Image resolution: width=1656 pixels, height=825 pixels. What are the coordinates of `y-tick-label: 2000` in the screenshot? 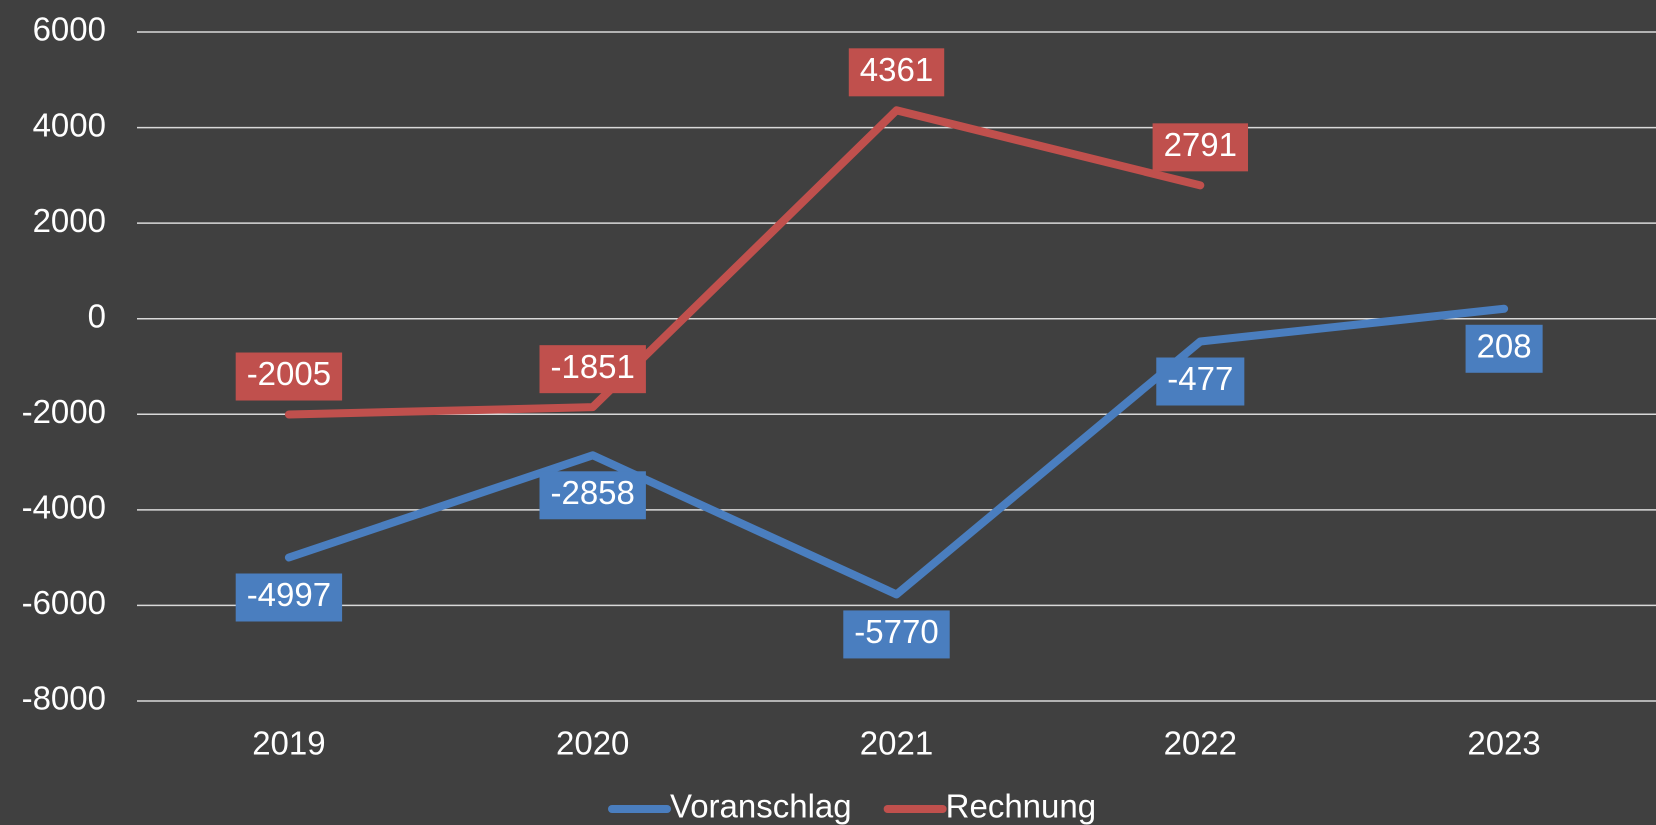 It's located at (69, 220).